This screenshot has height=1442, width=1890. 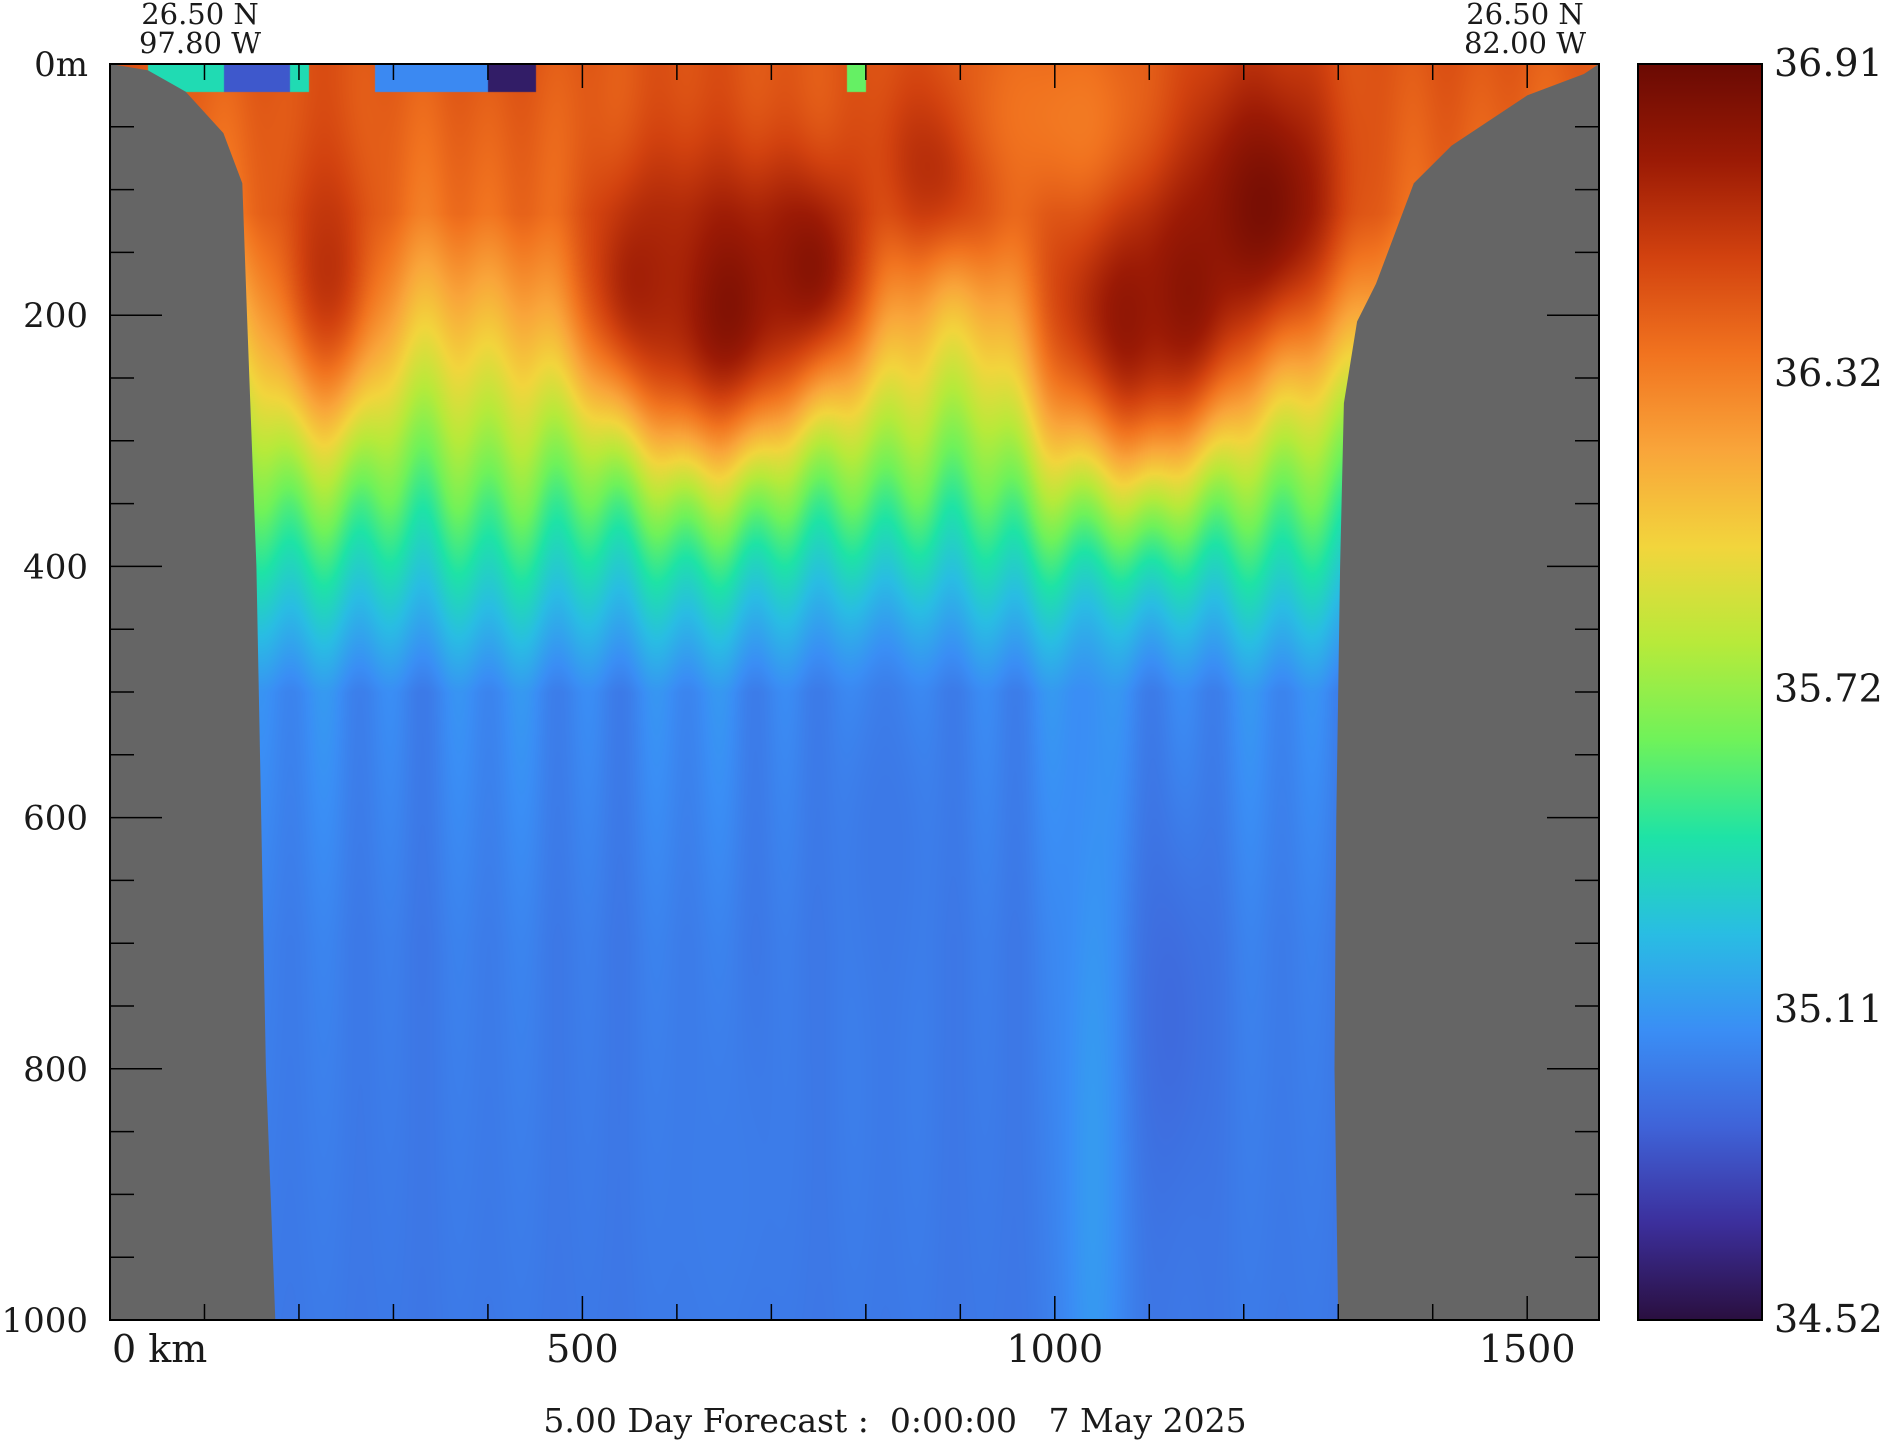 I want to click on y-tick-label: 600, so click(x=55, y=819).